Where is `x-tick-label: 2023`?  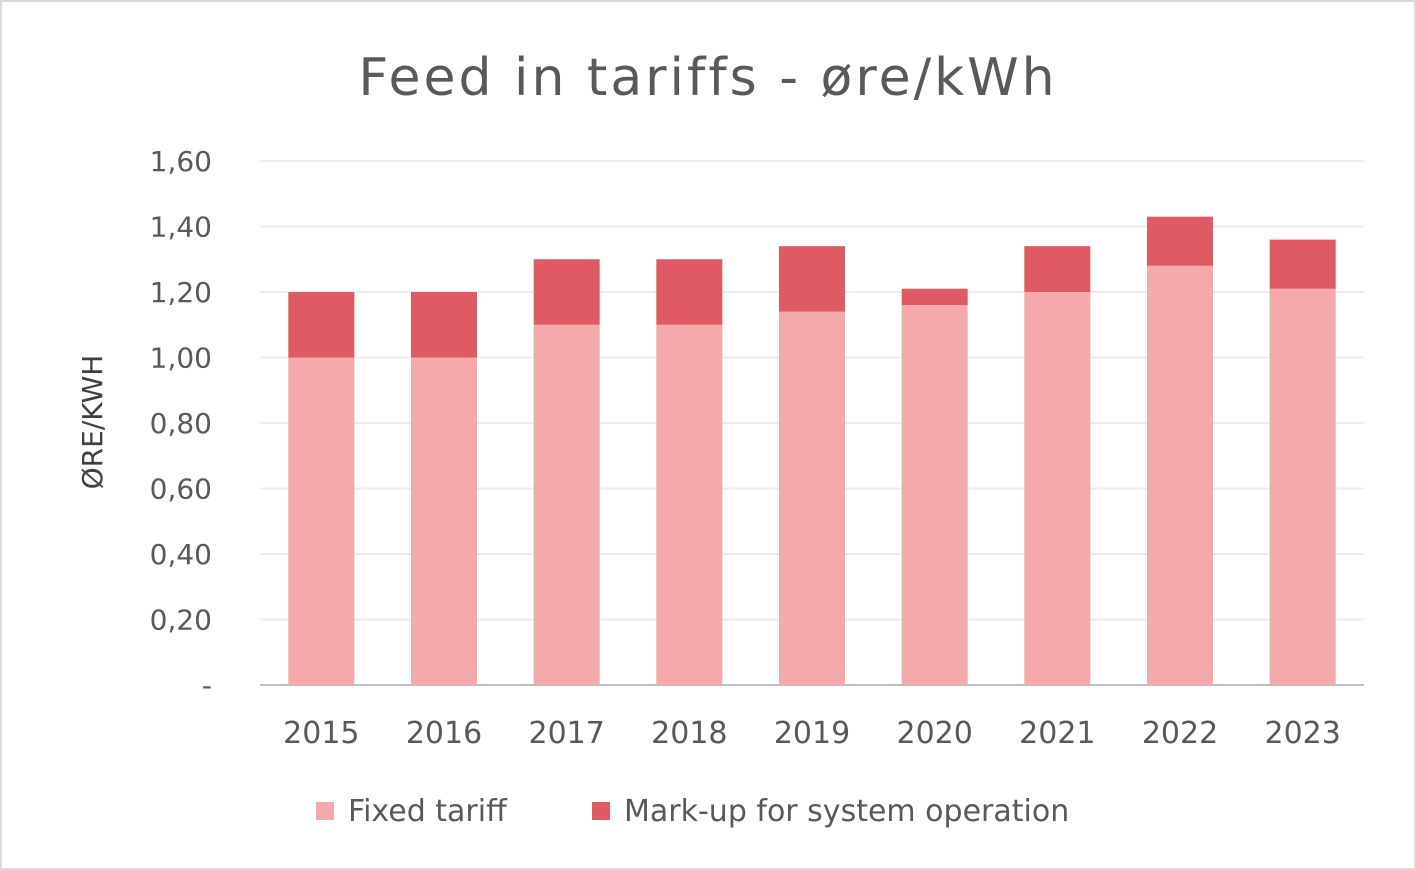
x-tick-label: 2023 is located at coordinates (1302, 733).